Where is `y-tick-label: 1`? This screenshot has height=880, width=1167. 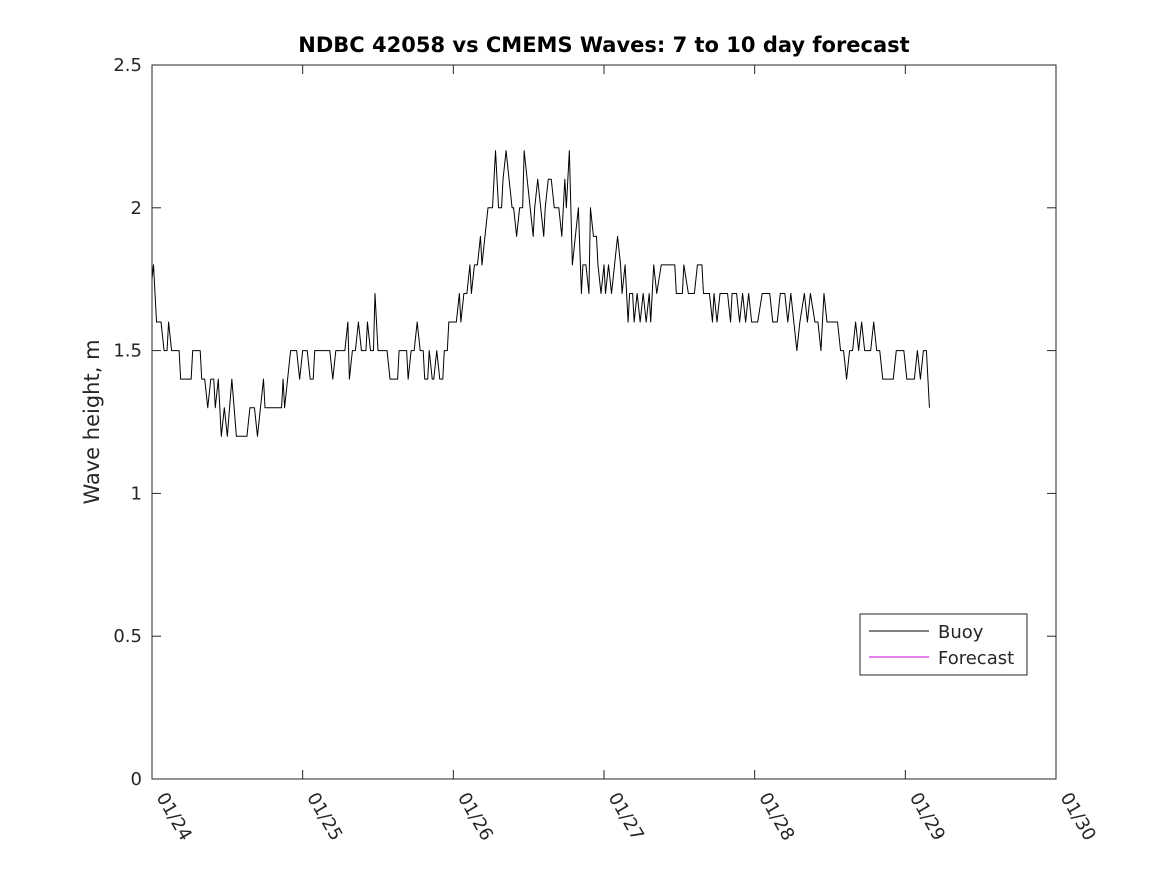
y-tick-label: 1 is located at coordinates (136, 493).